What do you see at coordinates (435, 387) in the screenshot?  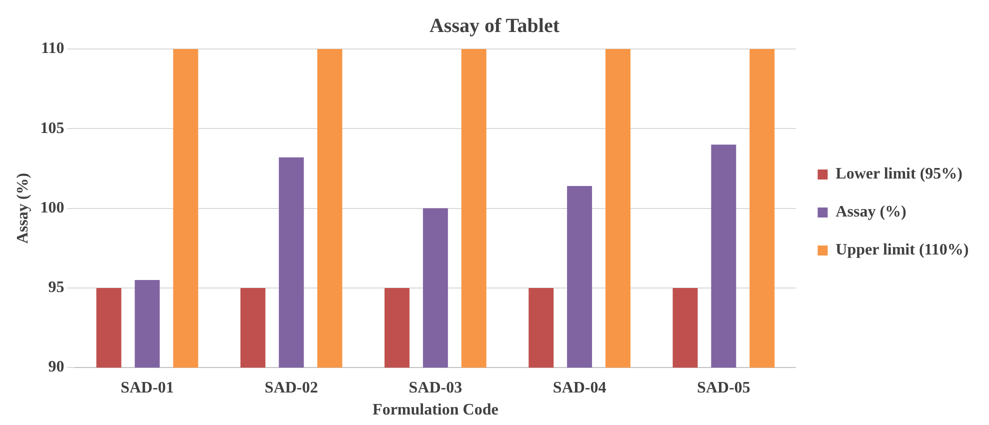 I see `x-tick-label: SAD-03` at bounding box center [435, 387].